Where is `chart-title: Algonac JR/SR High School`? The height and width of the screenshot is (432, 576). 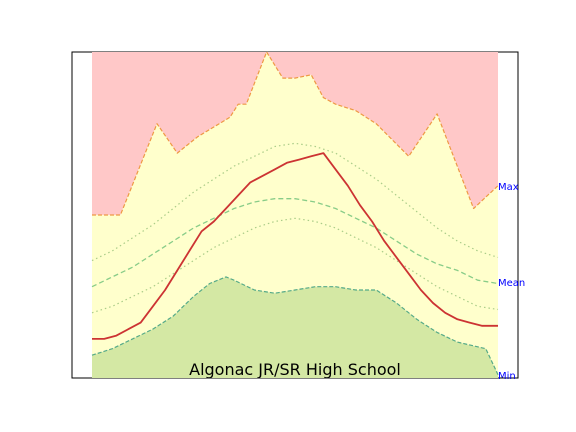
chart-title: Algonac JR/SR High School is located at coordinates (295, 369).